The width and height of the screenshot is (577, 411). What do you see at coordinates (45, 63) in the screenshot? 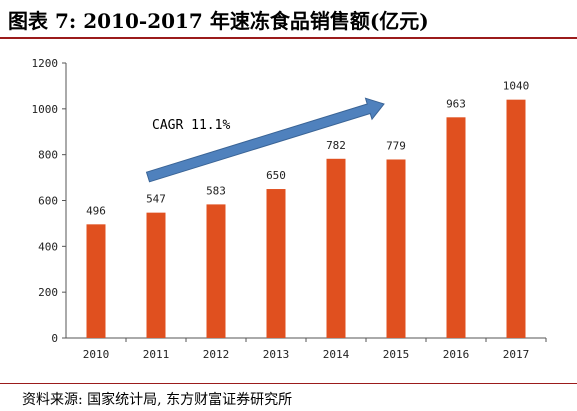
I see `y-tick-label: 1200` at bounding box center [45, 63].